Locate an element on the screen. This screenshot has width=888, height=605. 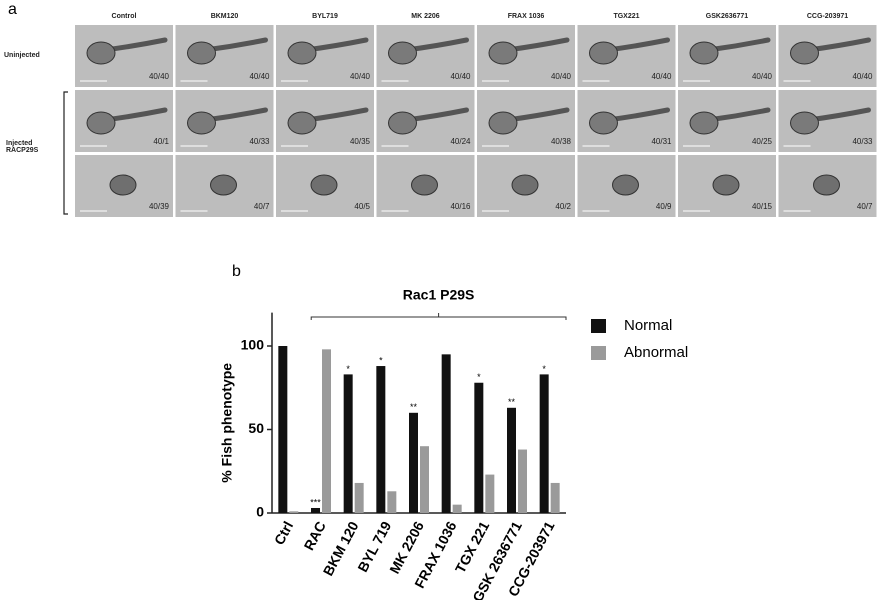
count-label: 40/31 is located at coordinates (661, 141).